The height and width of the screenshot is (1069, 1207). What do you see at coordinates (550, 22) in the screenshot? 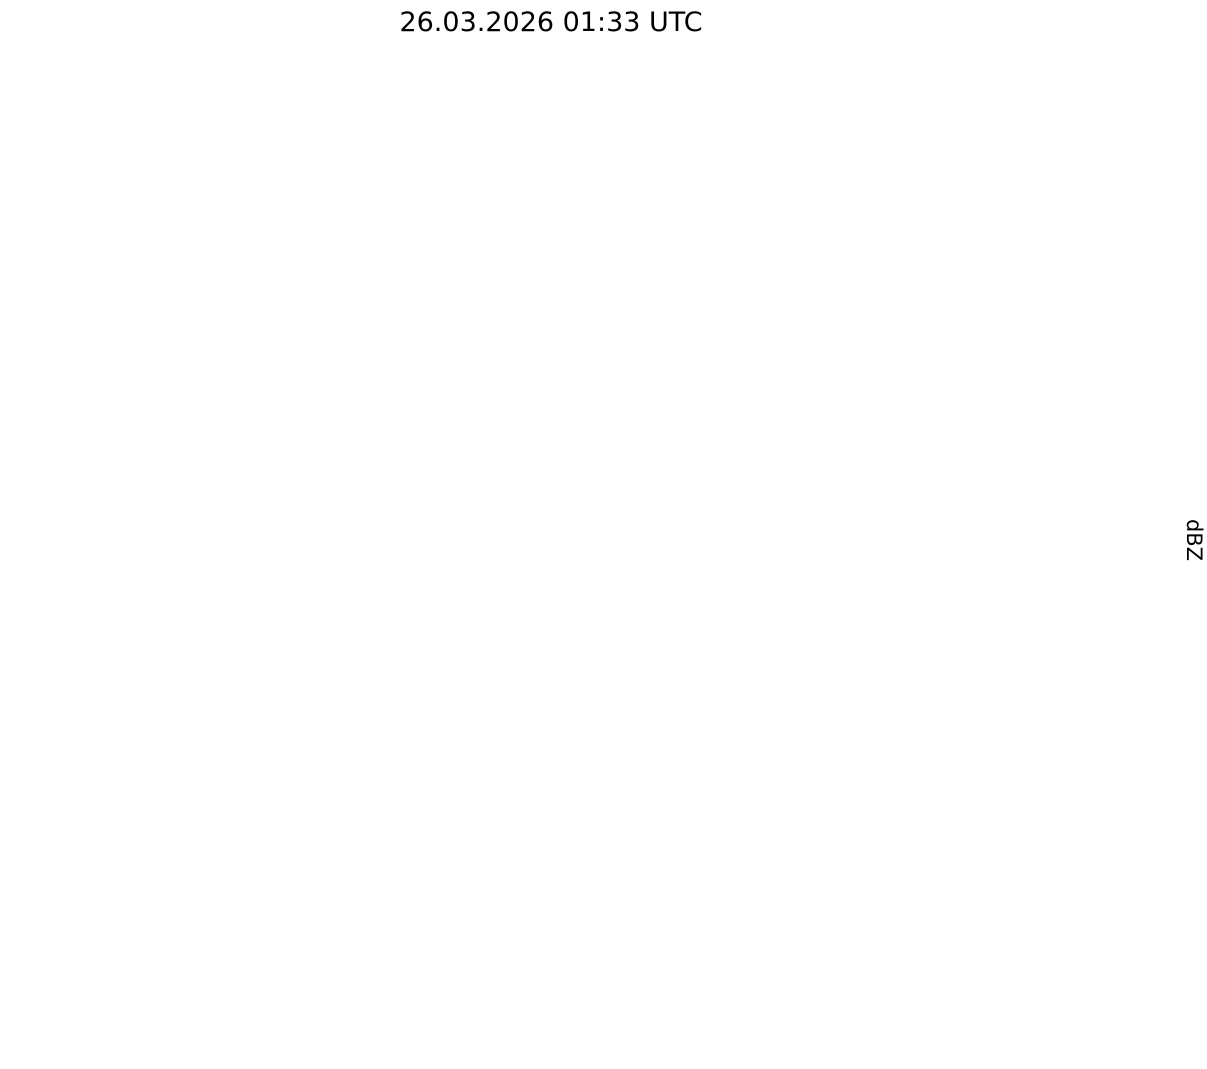
I see `plot-title: 26.03.2026 01:33 UTC` at bounding box center [550, 22].